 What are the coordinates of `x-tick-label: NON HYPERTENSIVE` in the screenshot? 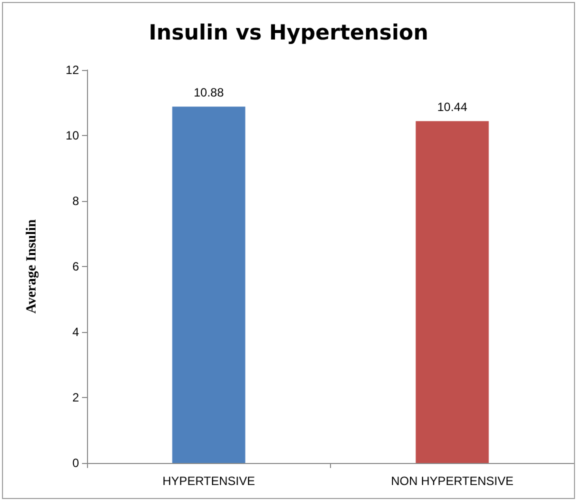 It's located at (452, 481).